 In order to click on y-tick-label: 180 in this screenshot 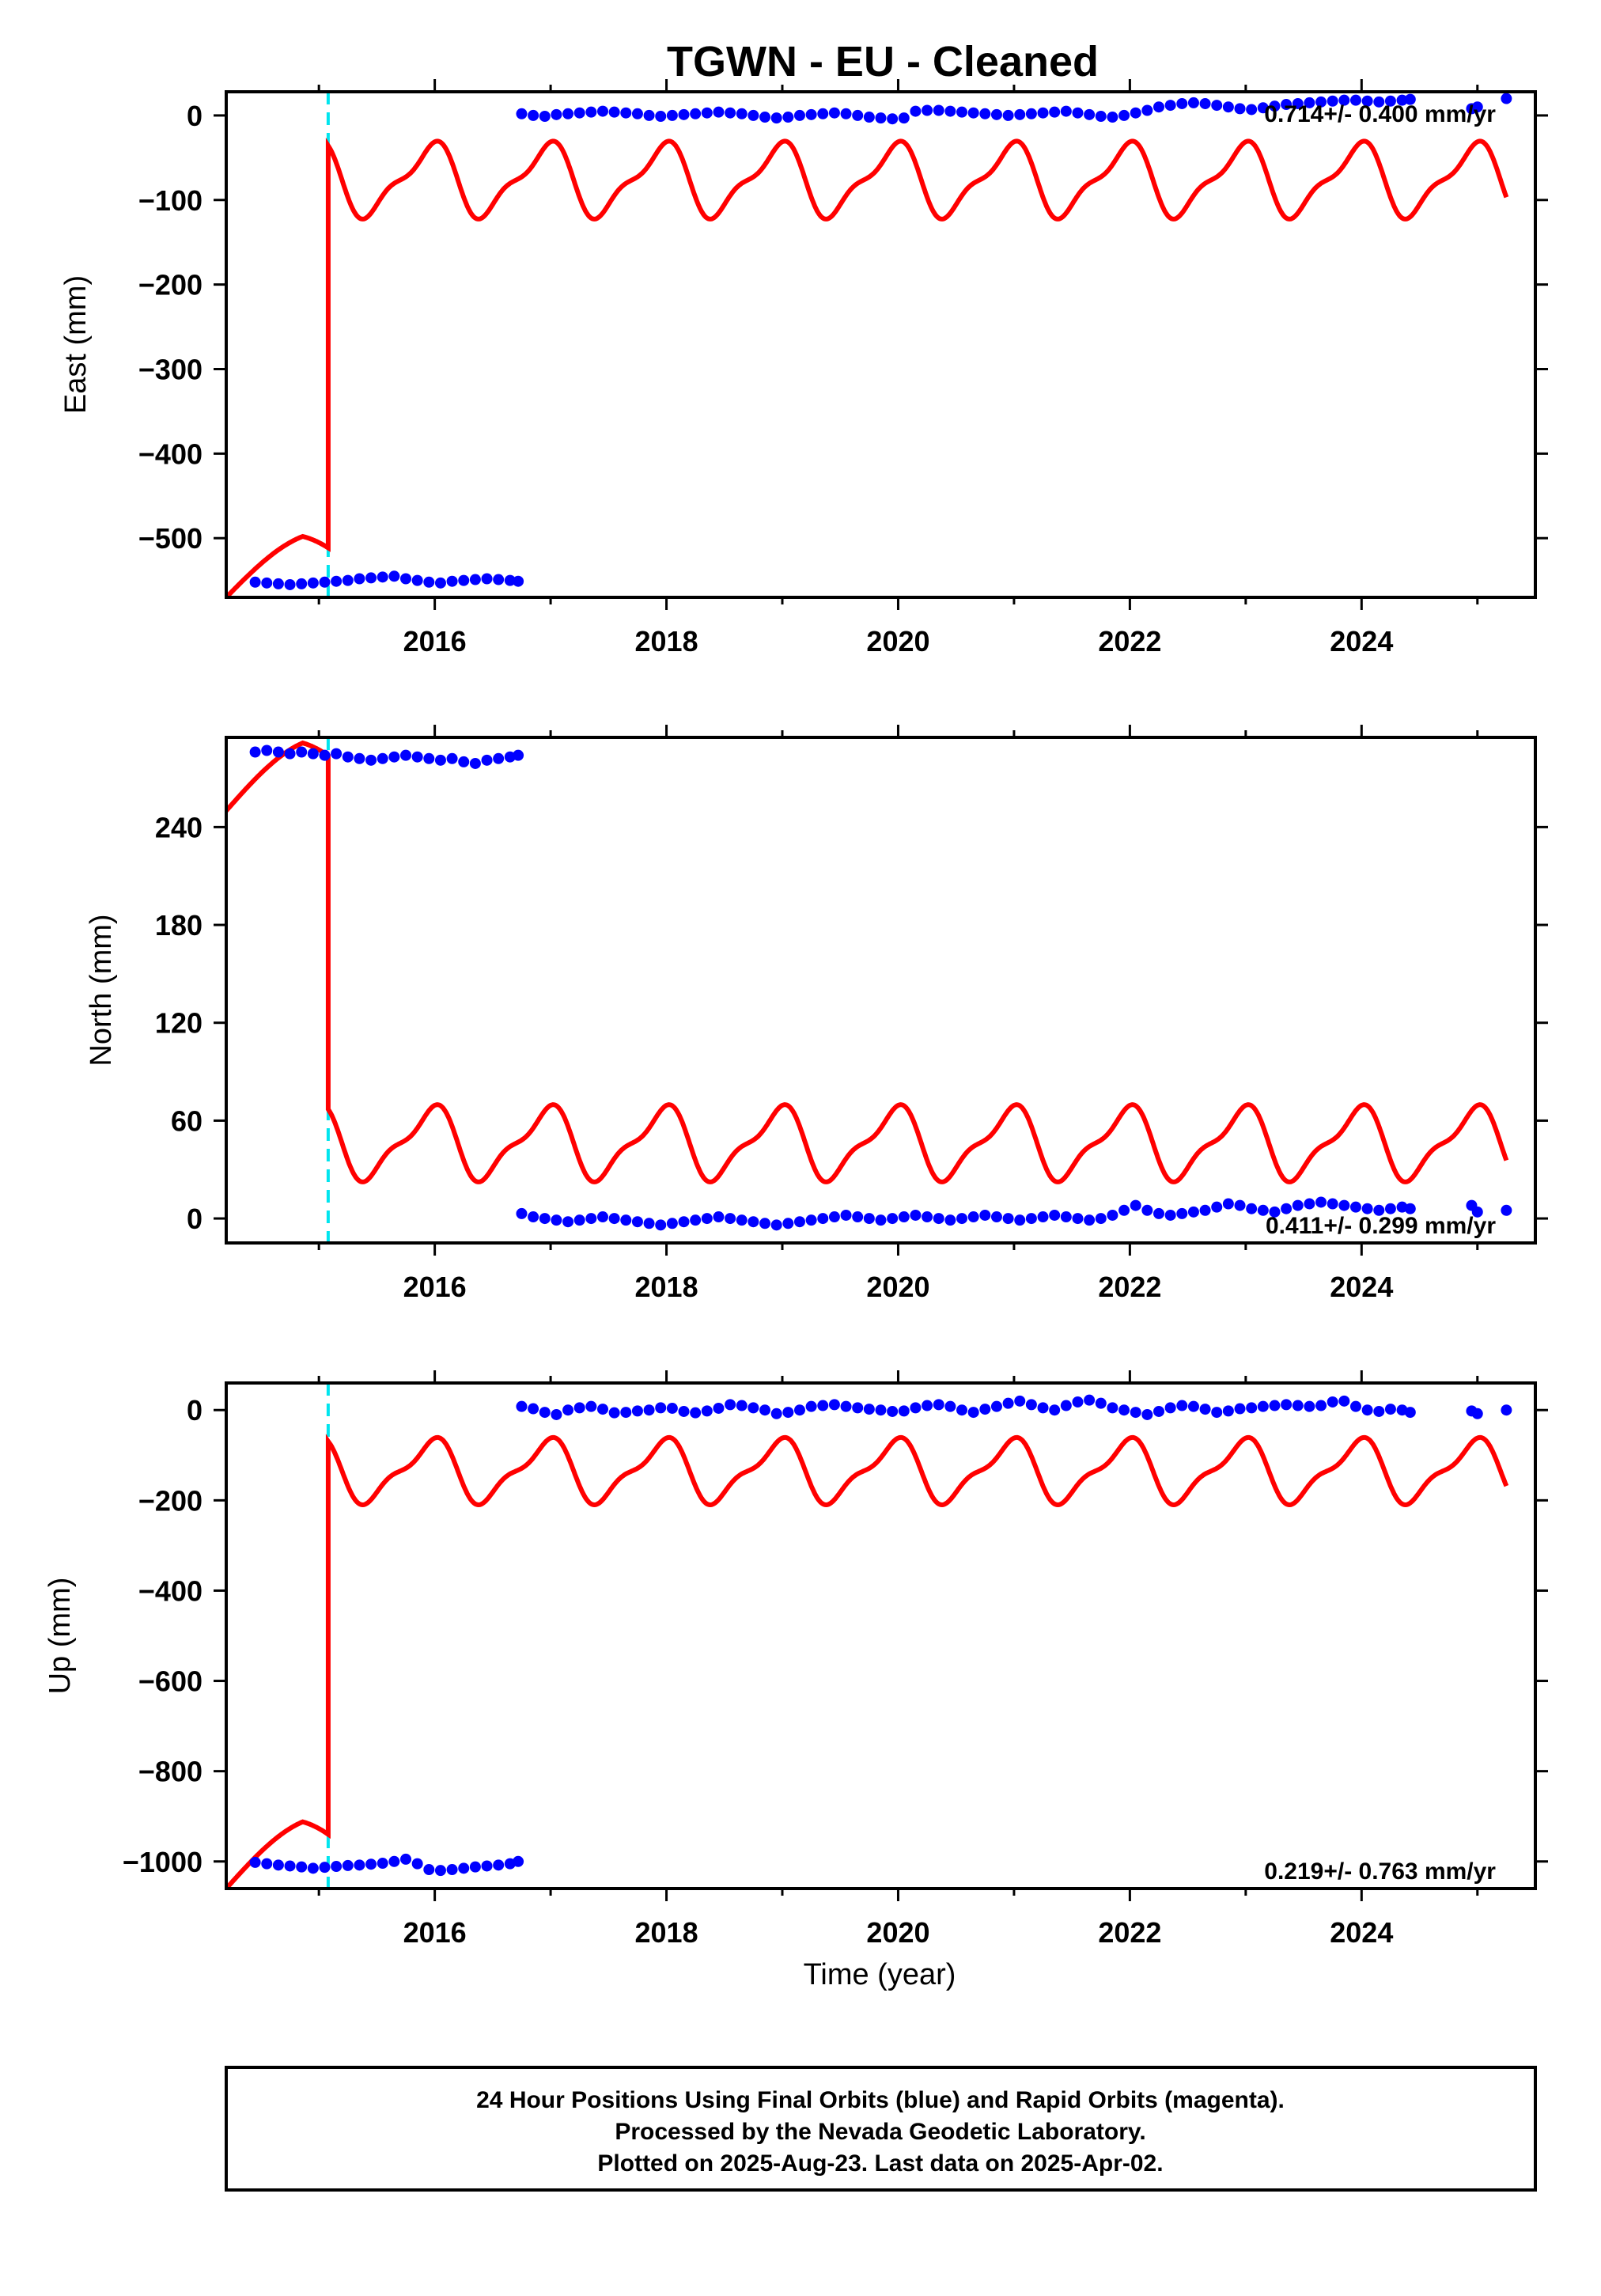, I will do `click(178, 926)`.